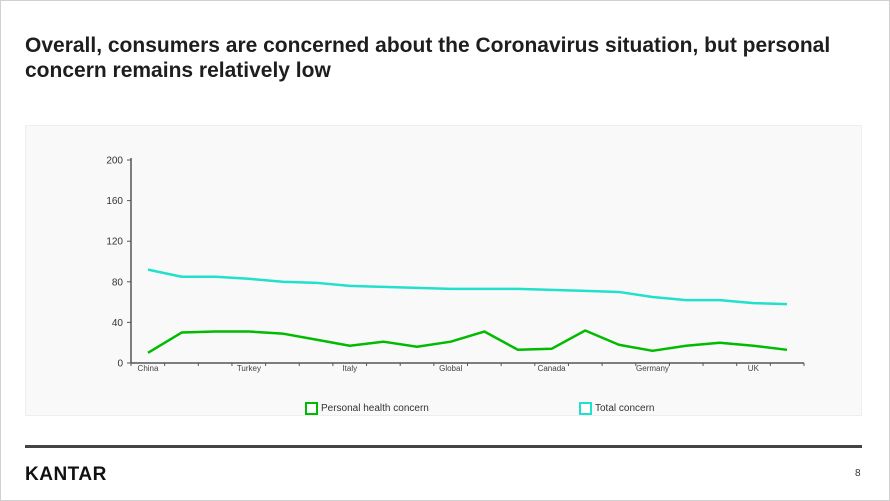  Describe the element at coordinates (148, 368) in the screenshot. I see `x-tick-label: China` at that location.